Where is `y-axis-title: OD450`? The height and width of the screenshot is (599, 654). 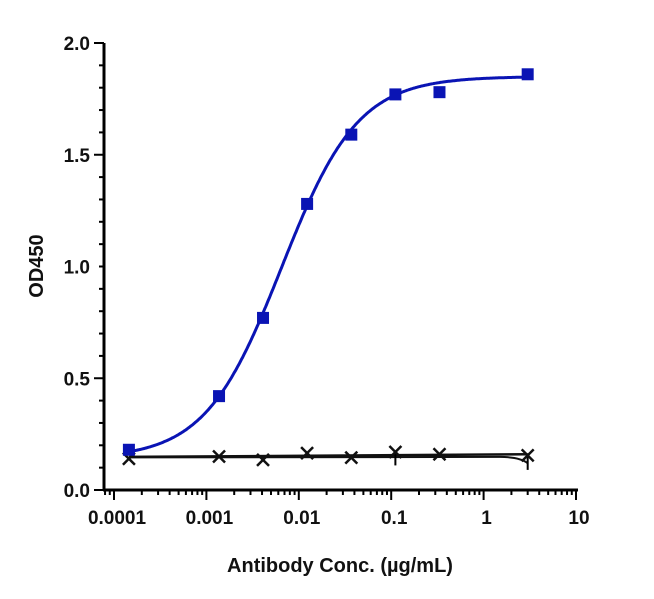 y-axis-title: OD450 is located at coordinates (37, 265).